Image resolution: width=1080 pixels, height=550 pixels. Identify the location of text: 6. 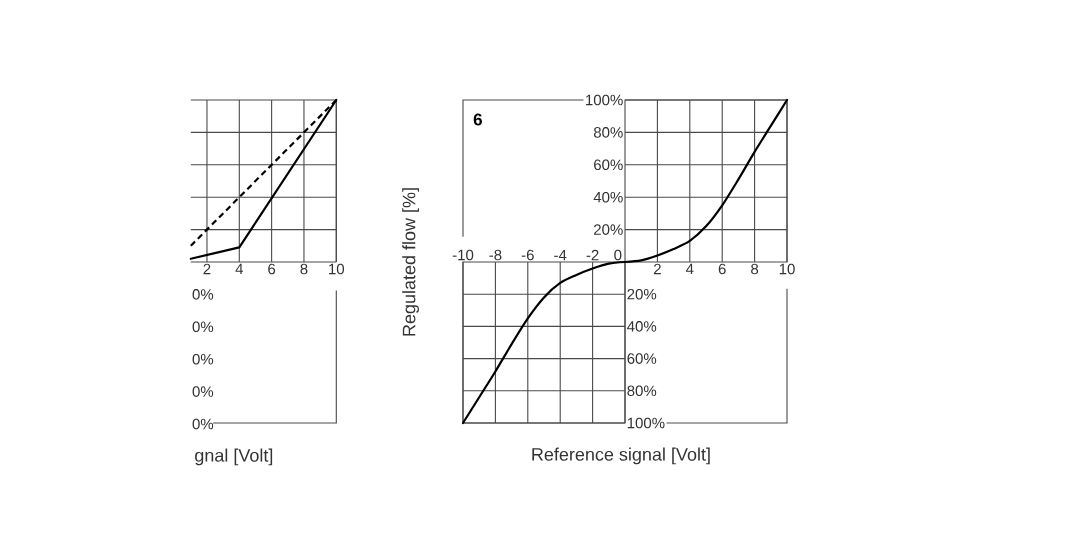
(477, 119).